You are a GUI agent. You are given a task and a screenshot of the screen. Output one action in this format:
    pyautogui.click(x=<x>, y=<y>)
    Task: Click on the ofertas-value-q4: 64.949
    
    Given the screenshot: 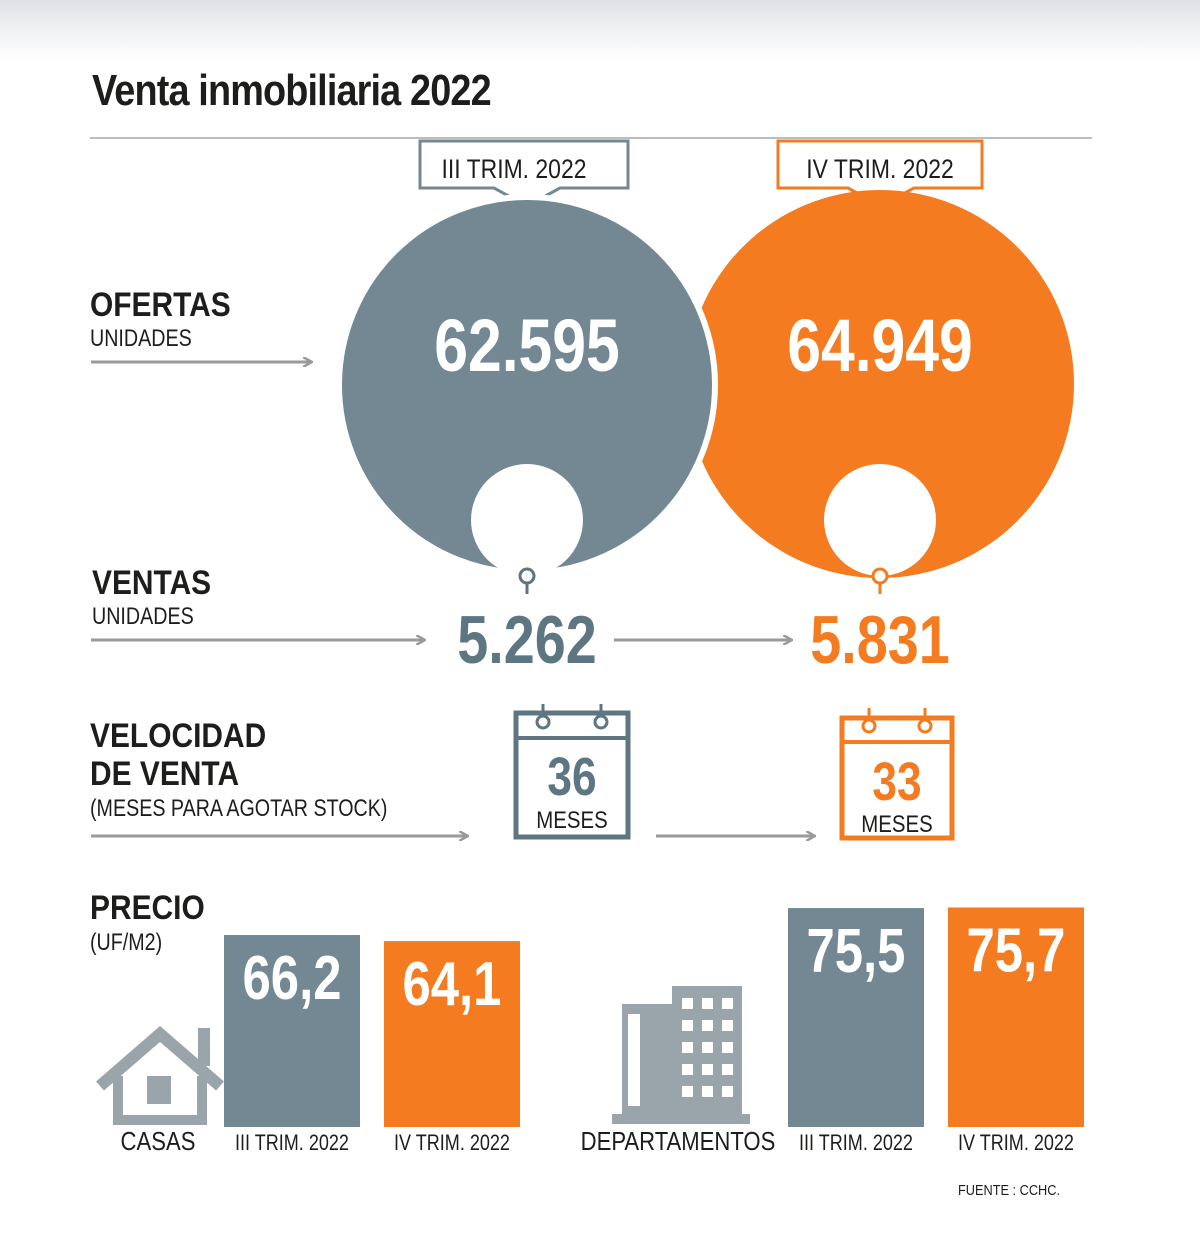 What is the action you would take?
    pyautogui.click(x=880, y=346)
    